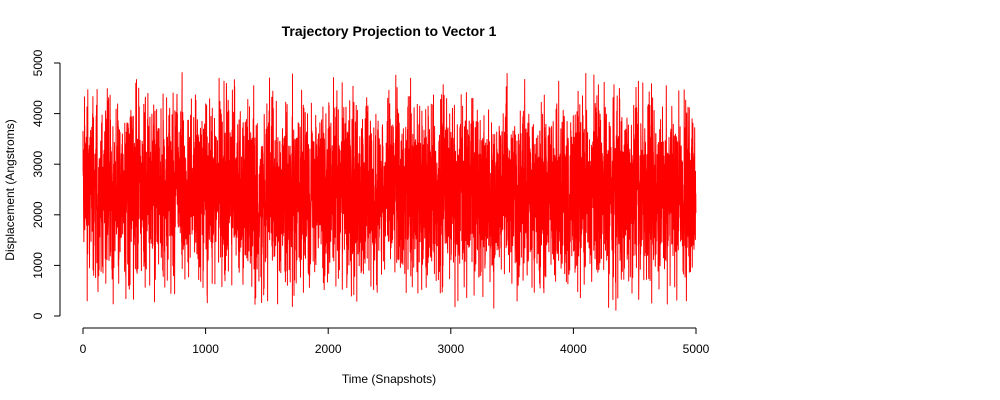 The width and height of the screenshot is (1000, 400). Describe the element at coordinates (389, 31) in the screenshot. I see `chart-title: Trajectory Projection to Vector 1` at that location.